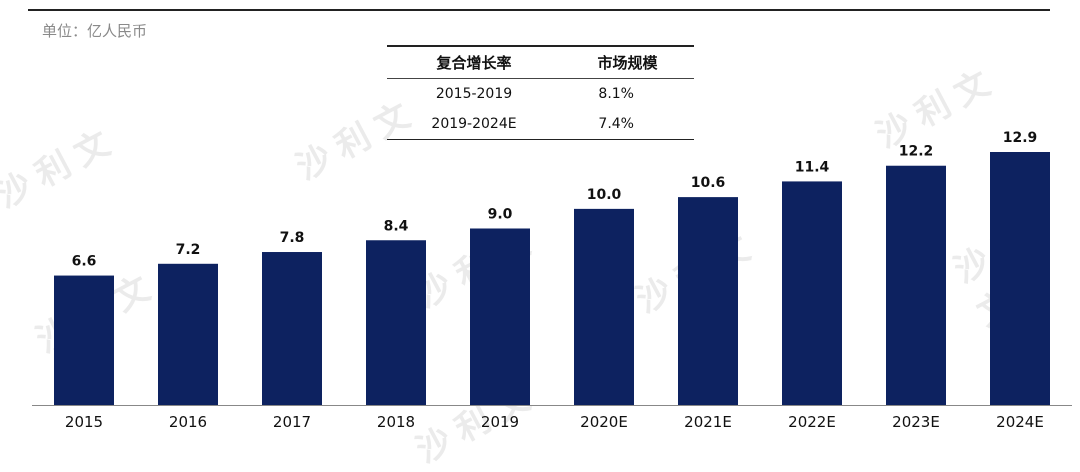 This screenshot has width=1080, height=472. Describe the element at coordinates (1020, 278) in the screenshot. I see `bar-2024E` at that location.